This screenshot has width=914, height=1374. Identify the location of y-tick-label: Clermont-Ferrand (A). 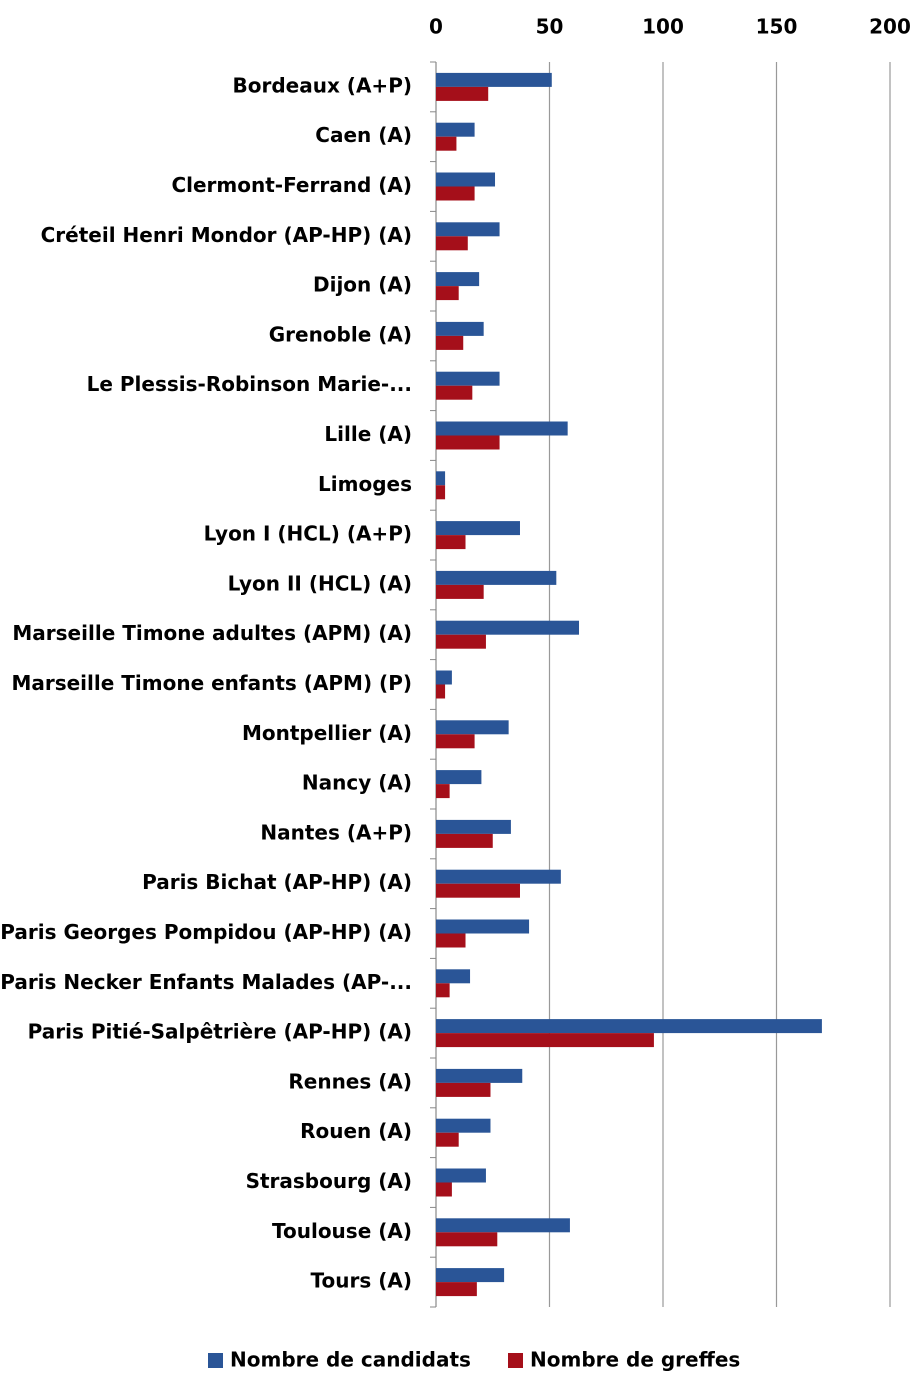
(291, 185).